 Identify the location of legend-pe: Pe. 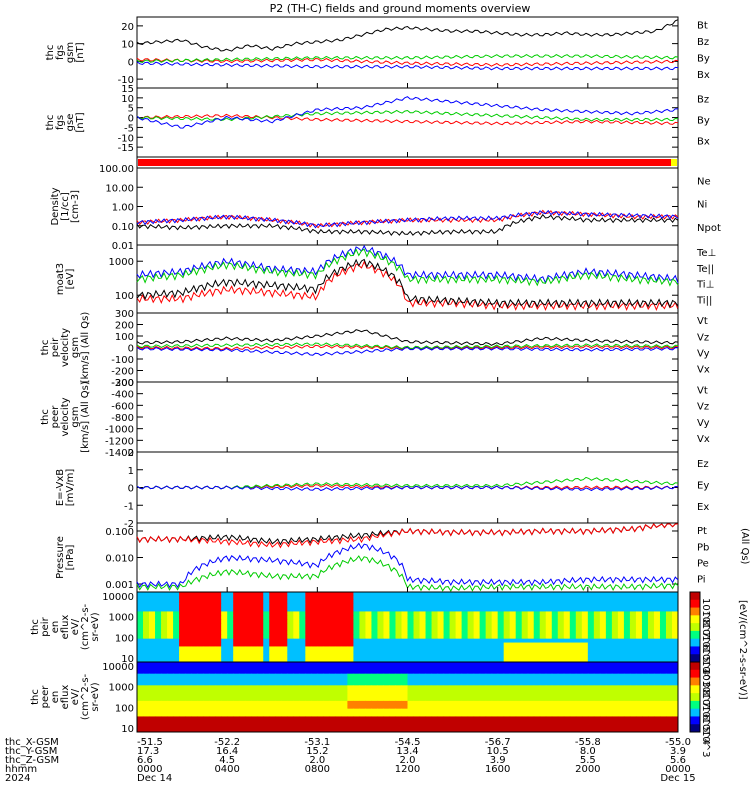
(703, 563).